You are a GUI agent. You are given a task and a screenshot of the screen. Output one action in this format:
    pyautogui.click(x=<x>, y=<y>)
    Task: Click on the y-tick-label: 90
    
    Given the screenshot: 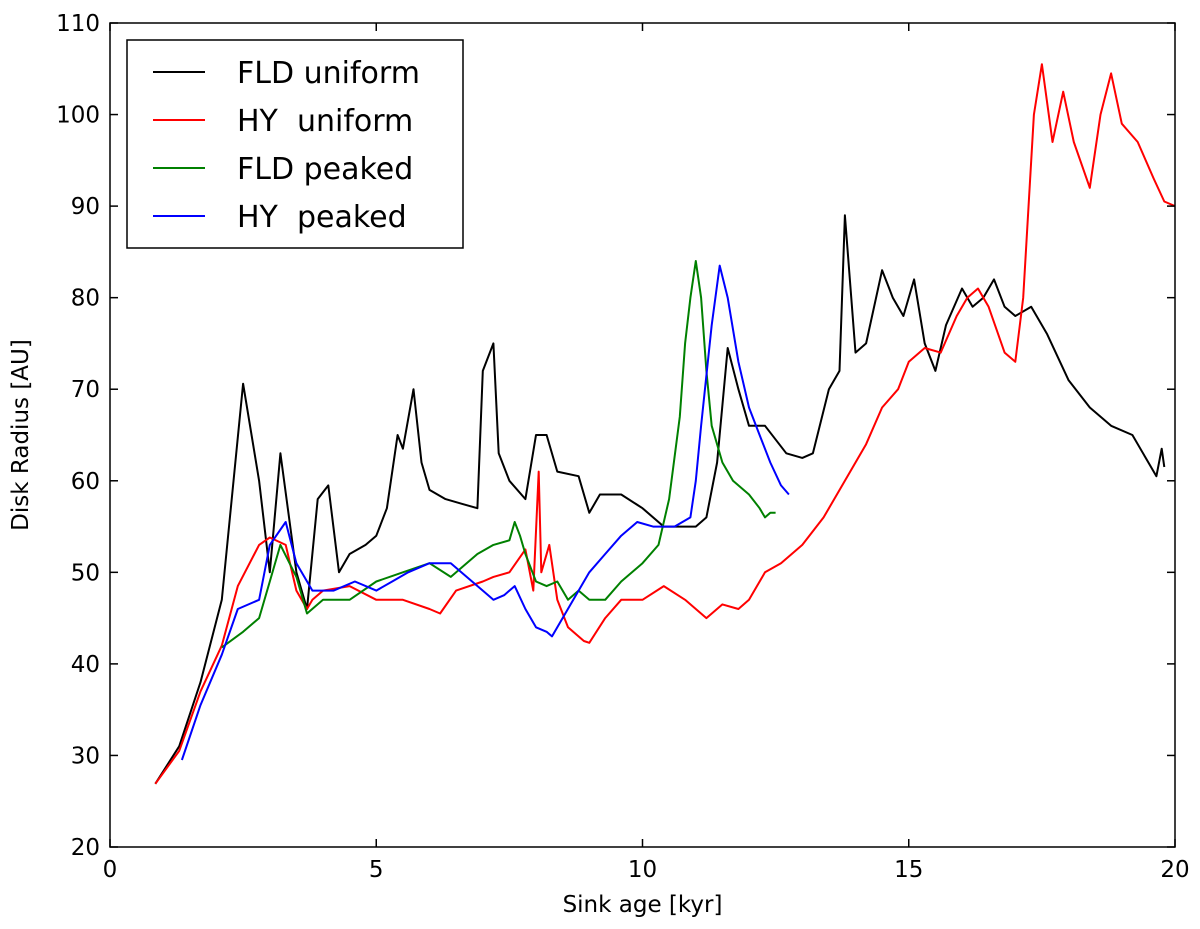 What is the action you would take?
    pyautogui.click(x=85, y=207)
    